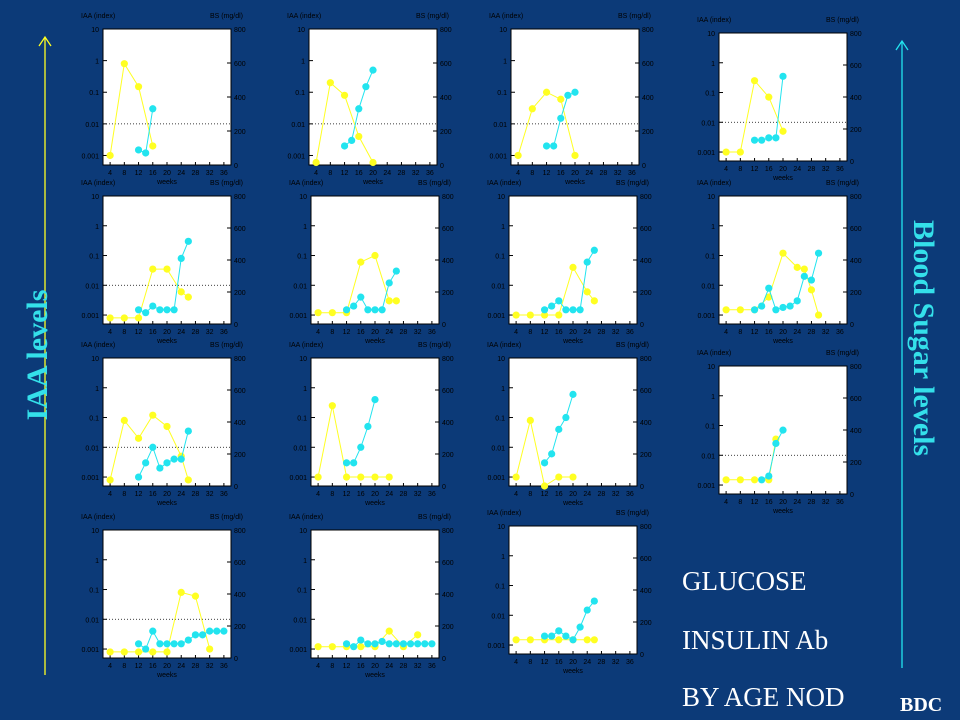 The image size is (960, 720). I want to click on credit-text: BDC, so click(921, 705).